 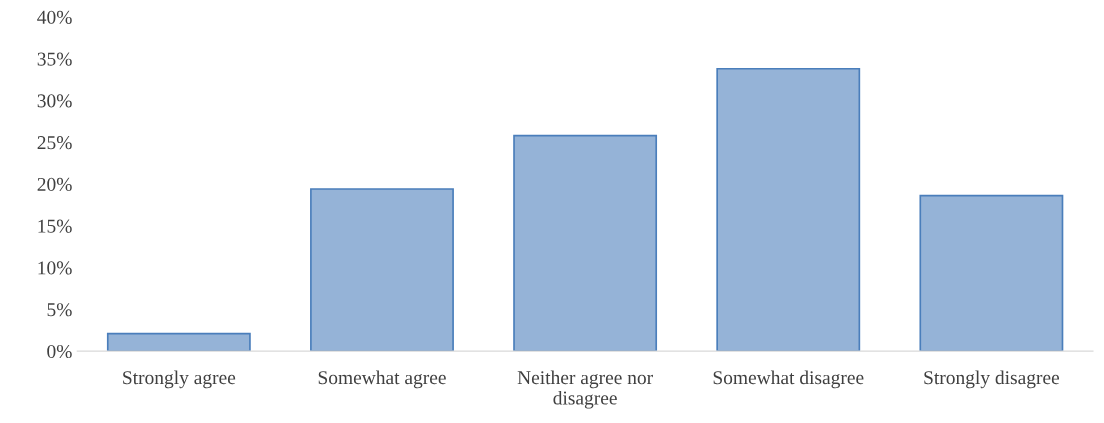 What do you see at coordinates (54, 59) in the screenshot?
I see `y-tick-label: 35%` at bounding box center [54, 59].